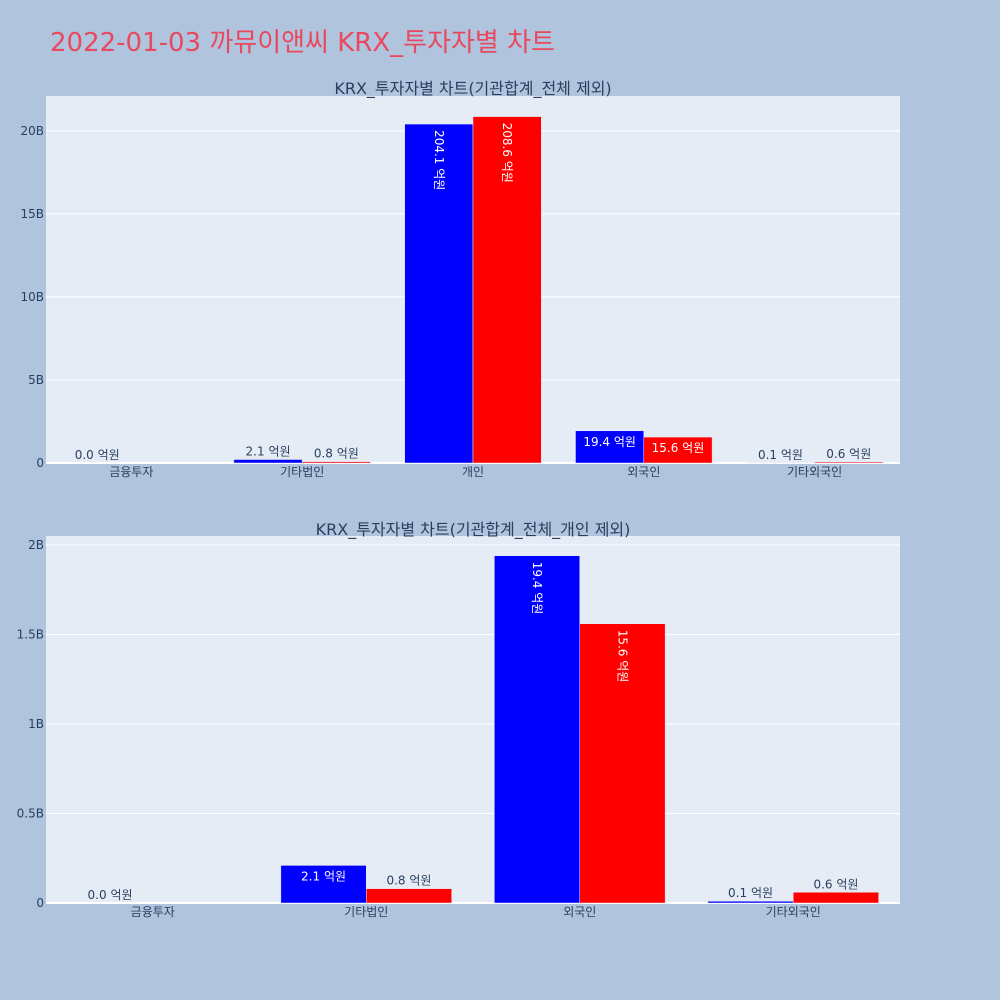 The height and width of the screenshot is (1000, 1000). I want to click on x-tick-label: 개인, so click(473, 472).